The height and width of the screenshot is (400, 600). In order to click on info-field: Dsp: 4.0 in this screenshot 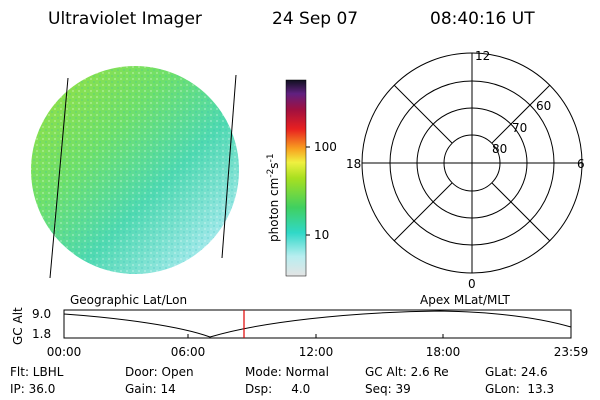, I will do `click(277, 389)`.